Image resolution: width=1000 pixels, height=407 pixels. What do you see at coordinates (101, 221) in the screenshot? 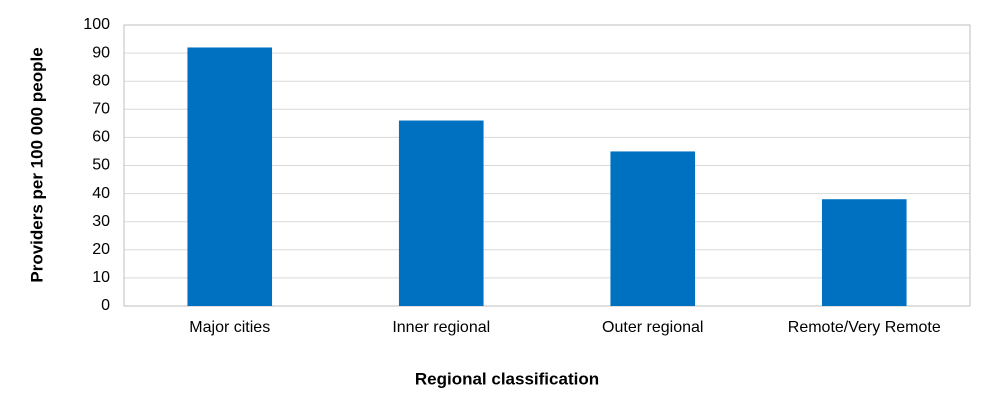
I see `y-tick-label: 30` at bounding box center [101, 221].